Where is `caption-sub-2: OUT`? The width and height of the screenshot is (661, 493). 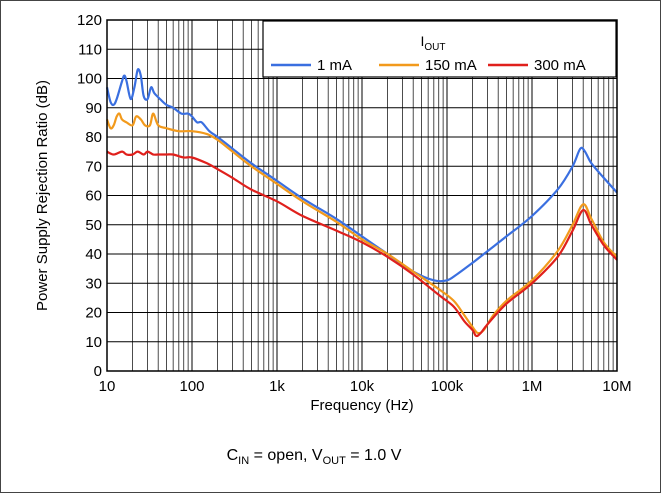
caption-sub-2: OUT is located at coordinates (335, 461).